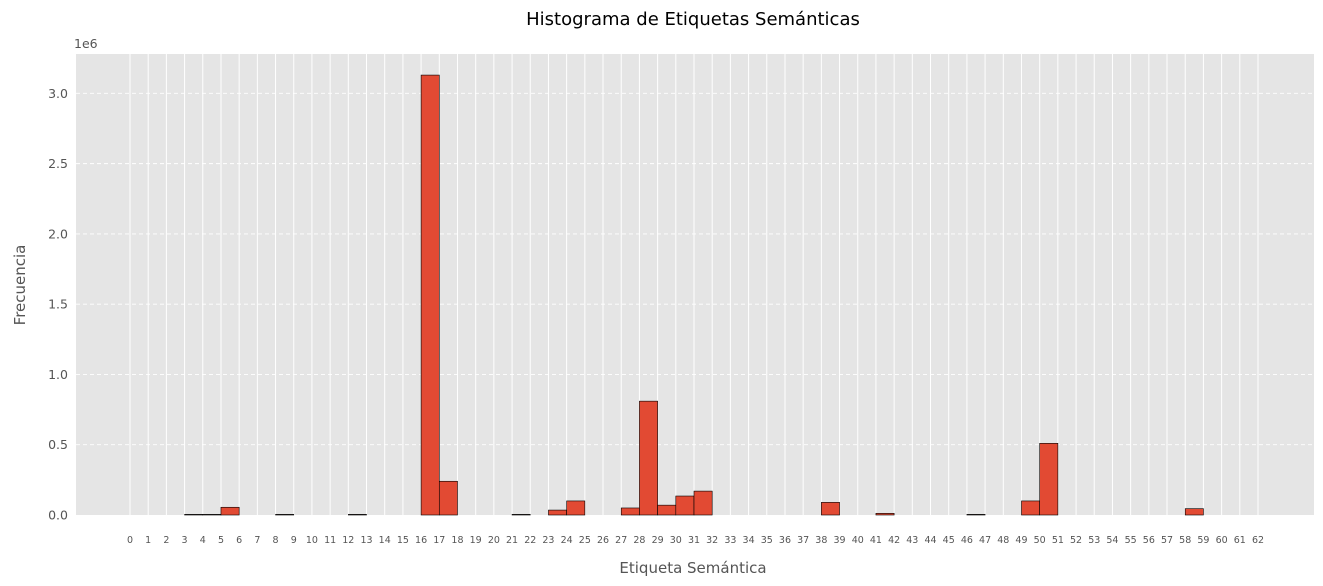 This screenshot has width=1323, height=586. I want to click on y-tick-label: 3.0, so click(58, 93).